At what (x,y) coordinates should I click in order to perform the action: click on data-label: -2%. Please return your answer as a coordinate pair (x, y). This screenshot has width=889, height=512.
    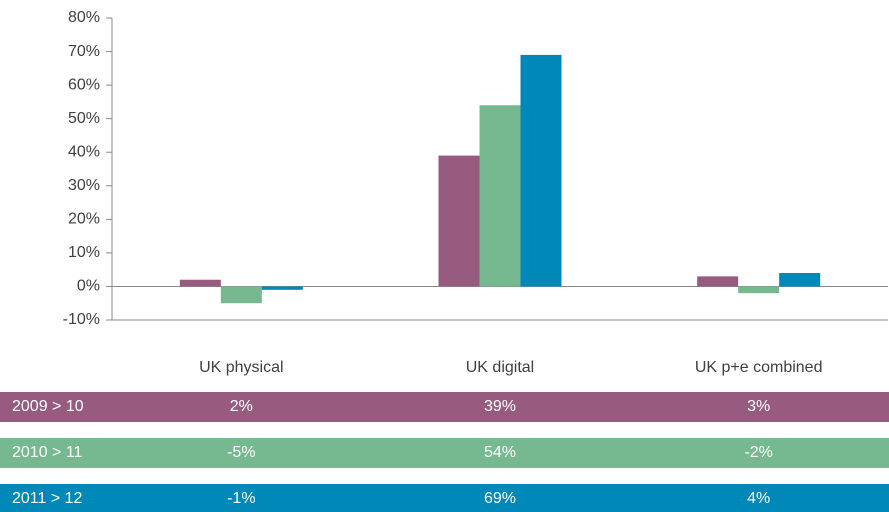
    Looking at the image, I should click on (758, 452).